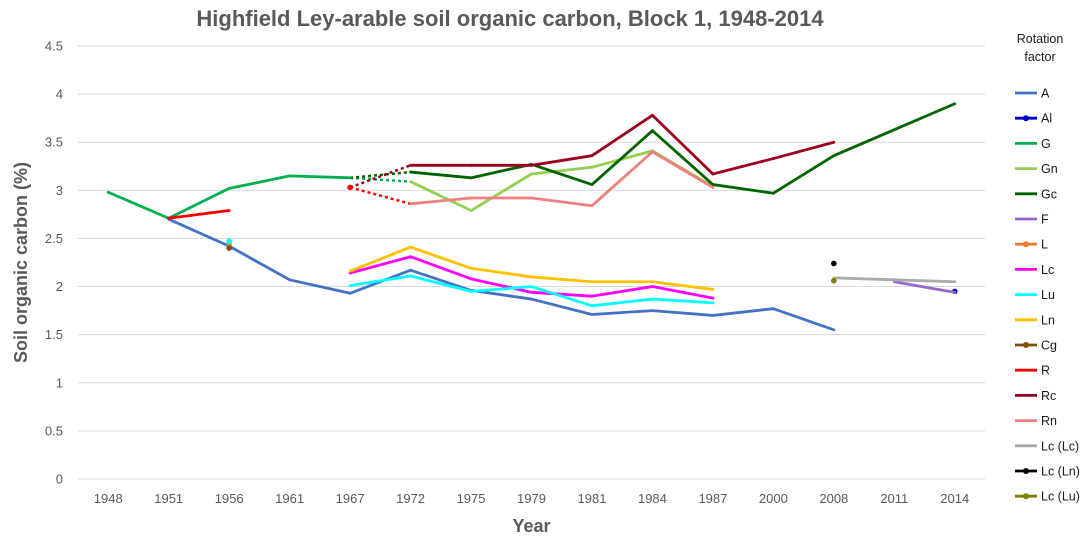 The height and width of the screenshot is (542, 1089). Describe the element at coordinates (229, 248) in the screenshot. I see `data-point-Cg` at that location.